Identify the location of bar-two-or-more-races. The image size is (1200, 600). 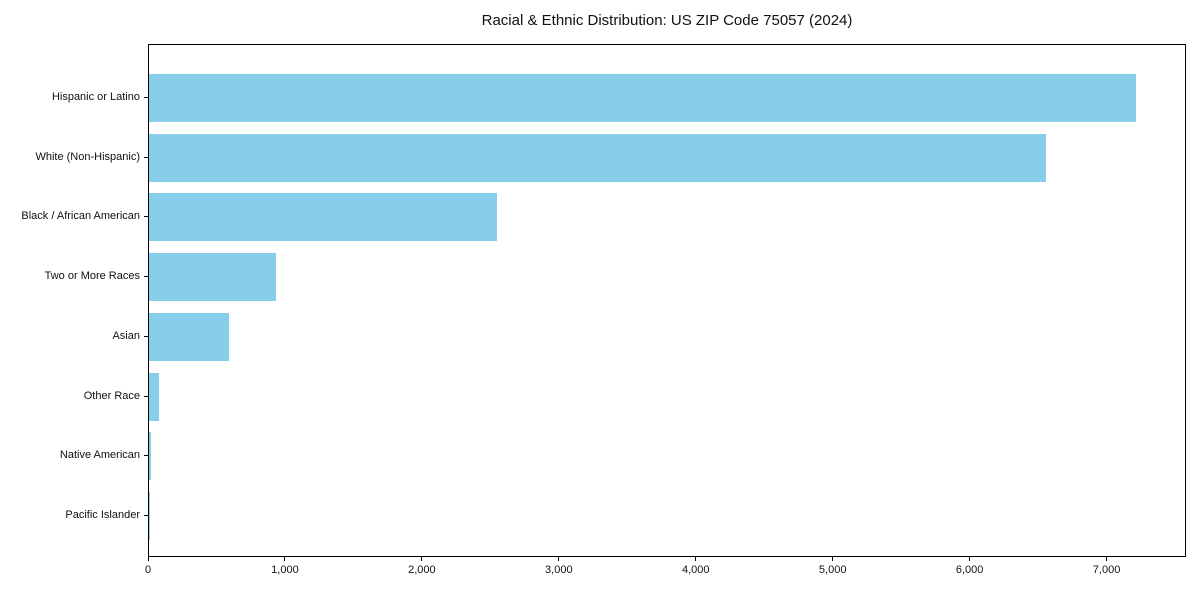
(213, 277).